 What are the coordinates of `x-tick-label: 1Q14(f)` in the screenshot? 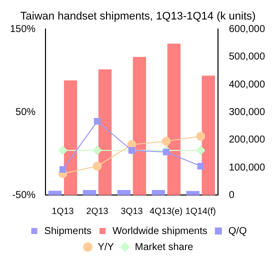 It's located at (200, 211).